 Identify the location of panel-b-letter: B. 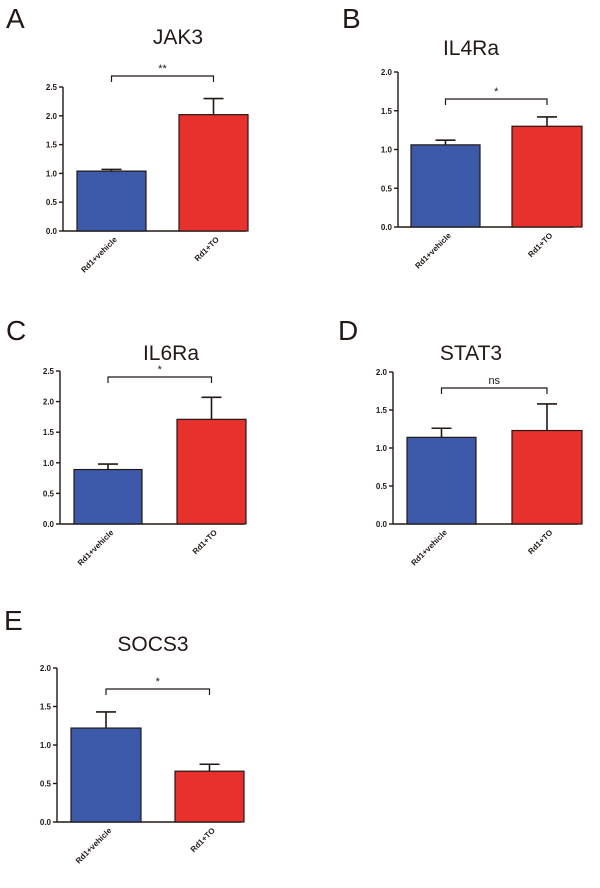
(351, 18).